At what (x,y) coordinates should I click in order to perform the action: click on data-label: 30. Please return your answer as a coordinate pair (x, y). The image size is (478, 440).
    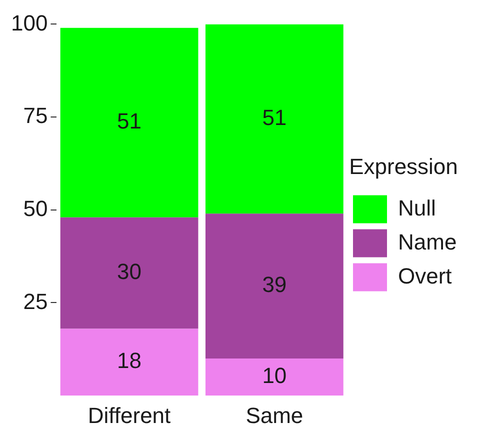
    Looking at the image, I should click on (129, 271).